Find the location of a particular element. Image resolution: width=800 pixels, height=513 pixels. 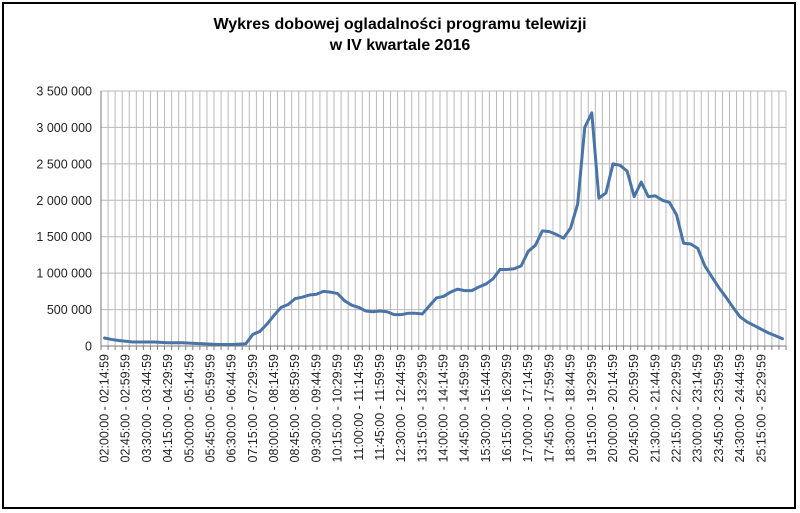

y-tick-label: 3 000 000 is located at coordinates (64, 128).